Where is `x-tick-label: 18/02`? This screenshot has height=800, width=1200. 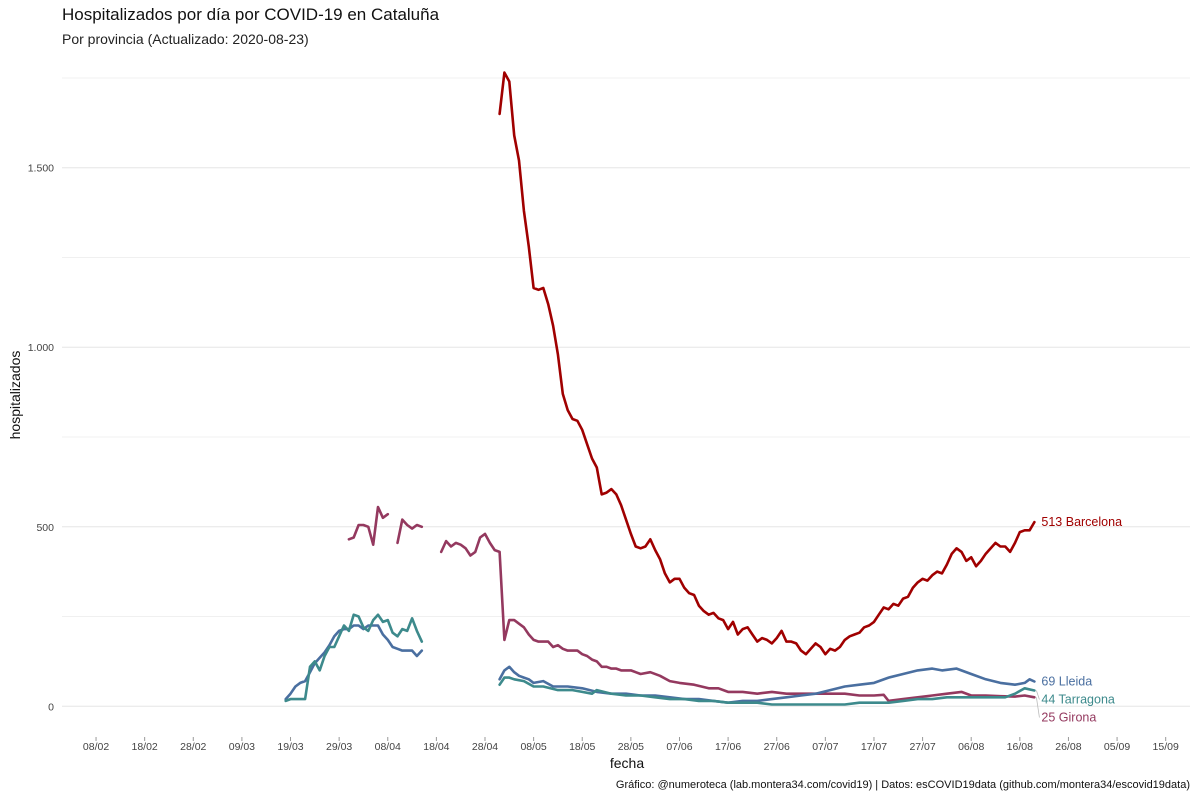
x-tick-label: 18/02 is located at coordinates (145, 747).